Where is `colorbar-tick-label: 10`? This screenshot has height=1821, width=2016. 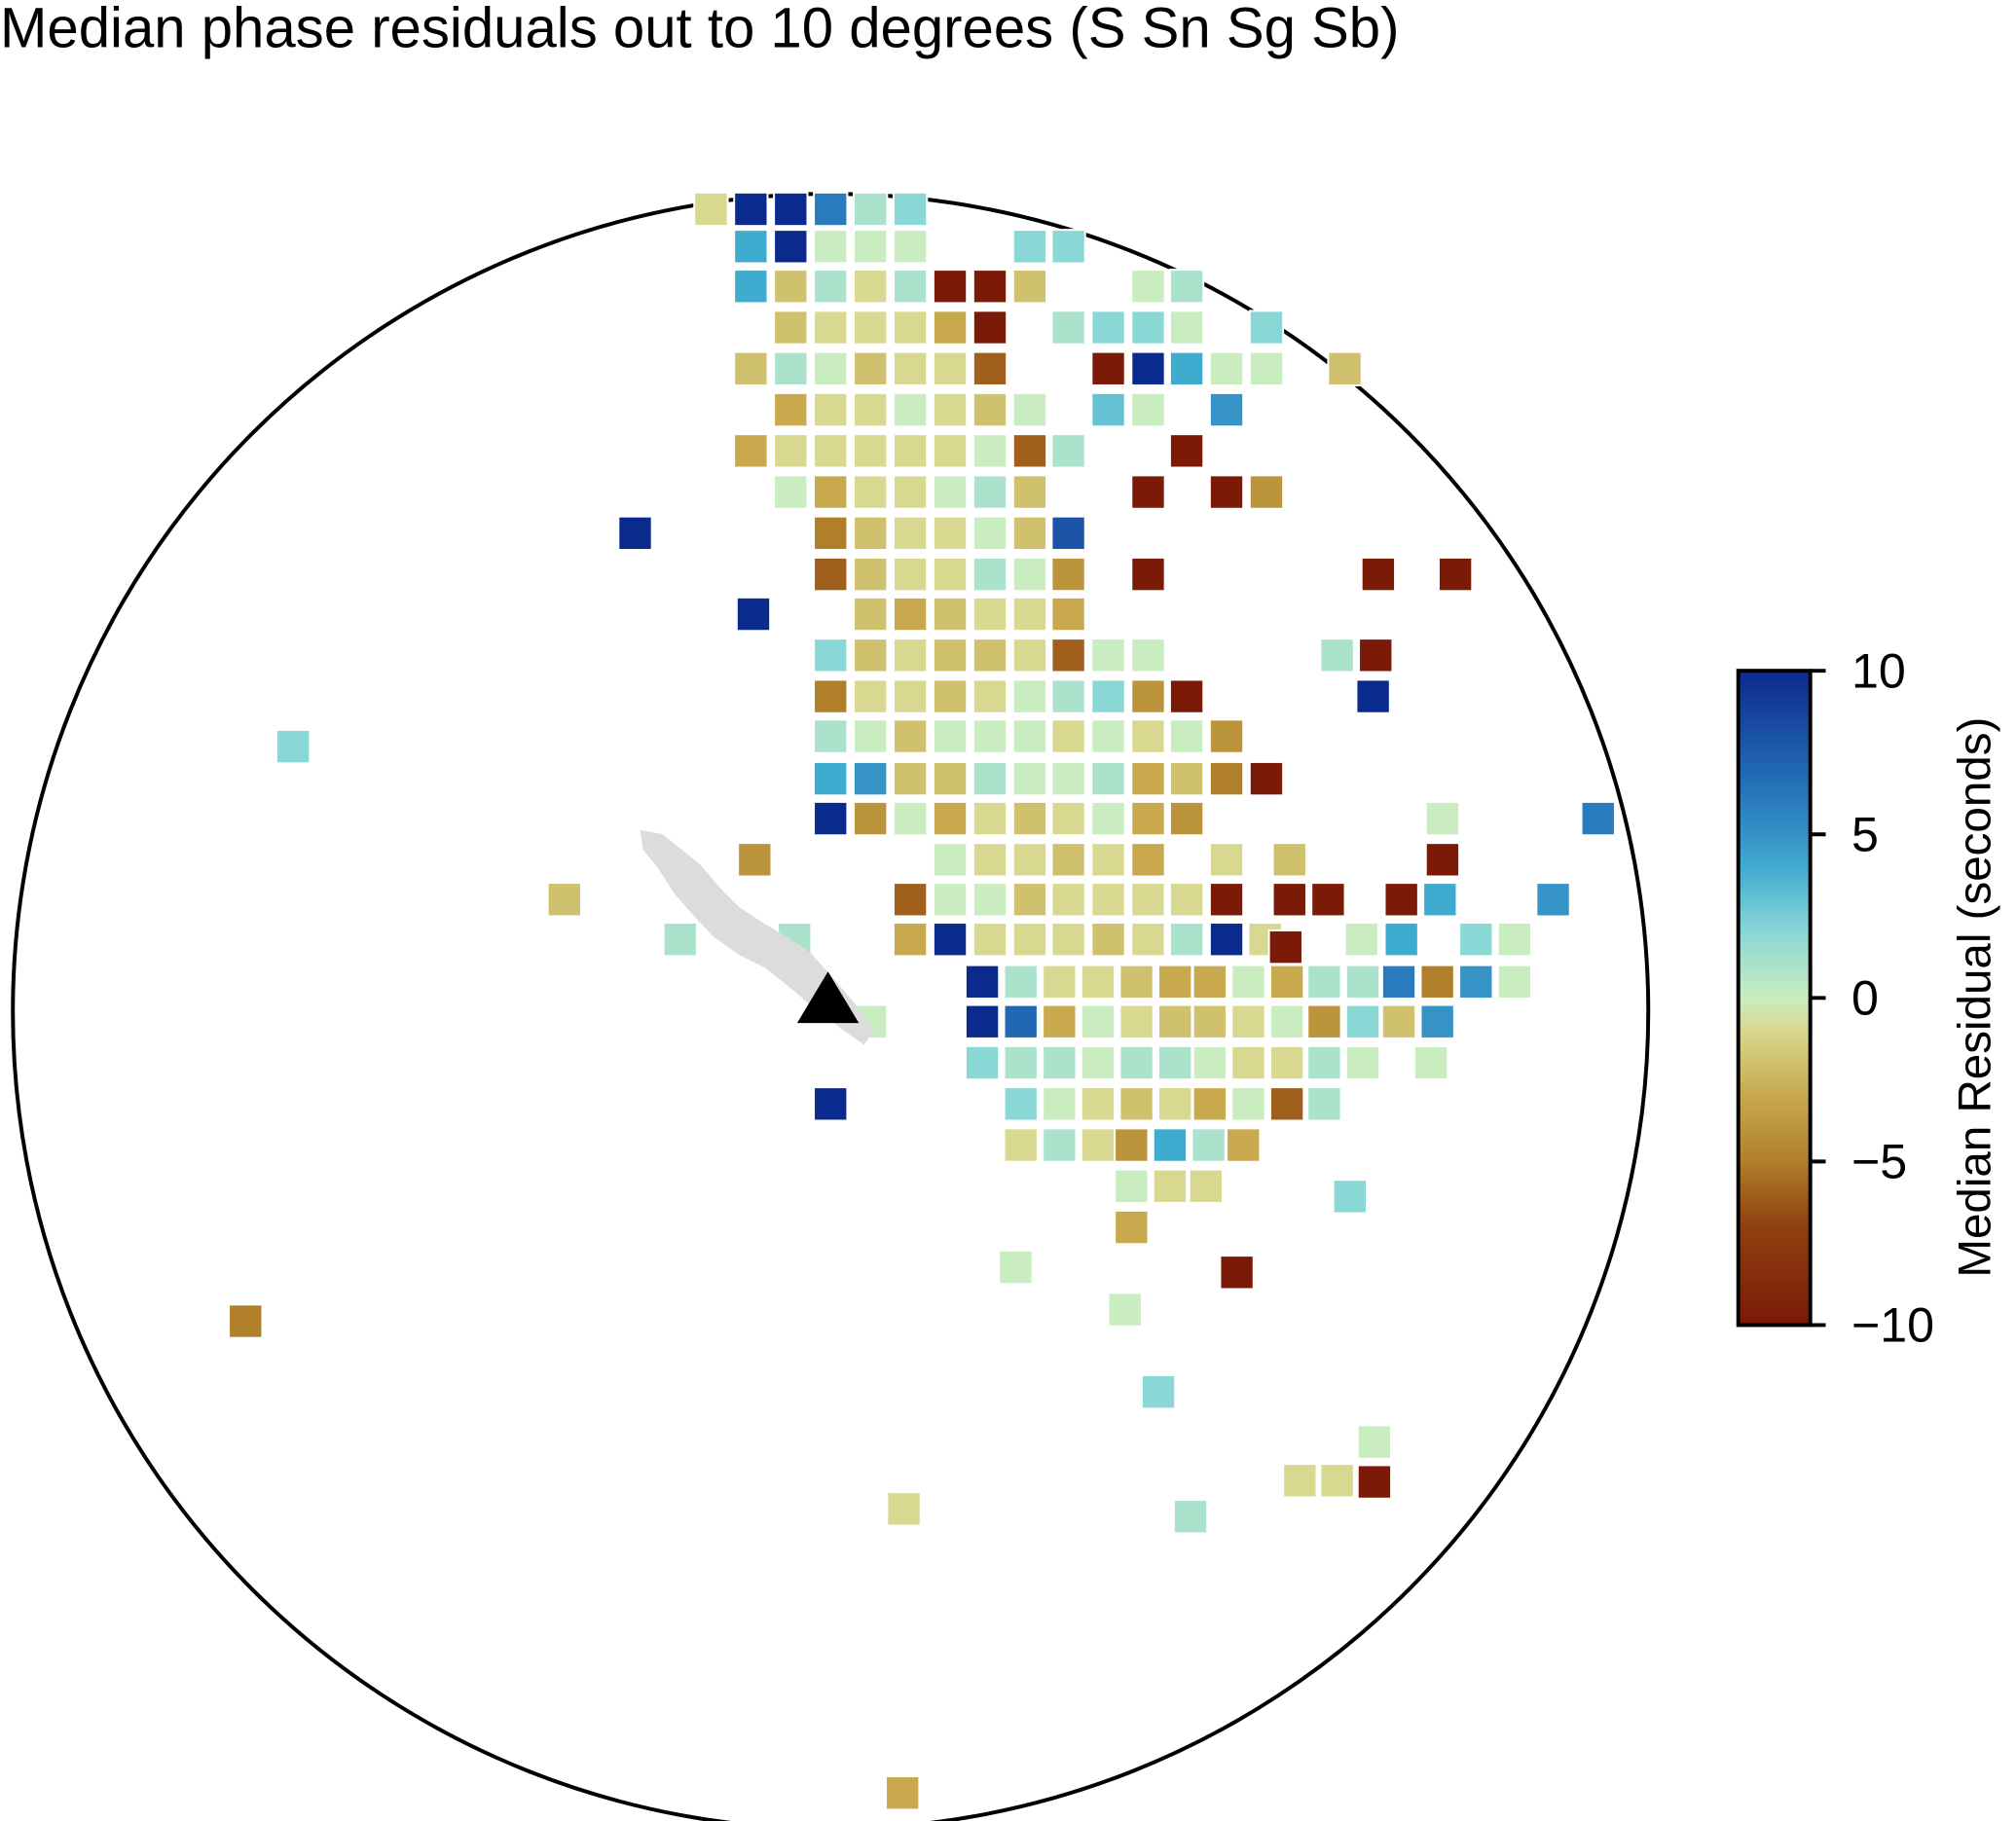
colorbar-tick-label: 10 is located at coordinates (1878, 670).